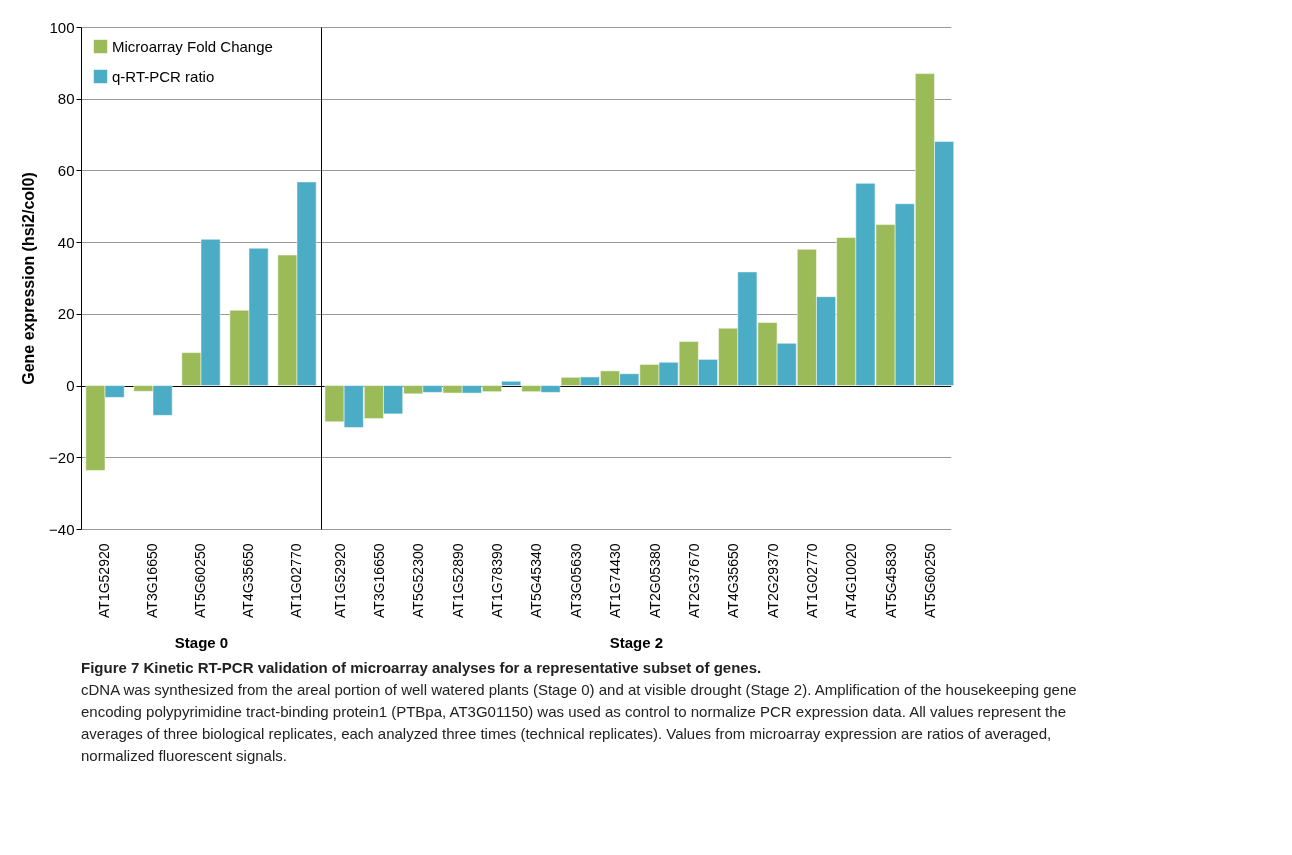 This screenshot has height=855, width=1292. I want to click on y-tick-label: −20, so click(62, 457).